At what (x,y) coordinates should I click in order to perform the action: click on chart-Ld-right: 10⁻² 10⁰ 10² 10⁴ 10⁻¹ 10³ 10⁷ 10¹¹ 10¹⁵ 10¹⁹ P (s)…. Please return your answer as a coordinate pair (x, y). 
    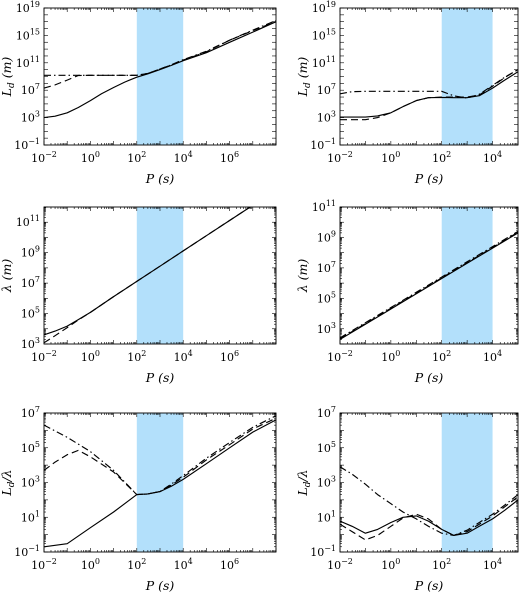
    Looking at the image, I should click on (407, 93).